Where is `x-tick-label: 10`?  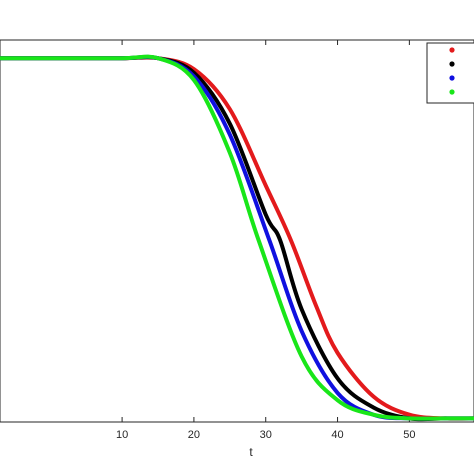 x-tick-label: 10 is located at coordinates (122, 435).